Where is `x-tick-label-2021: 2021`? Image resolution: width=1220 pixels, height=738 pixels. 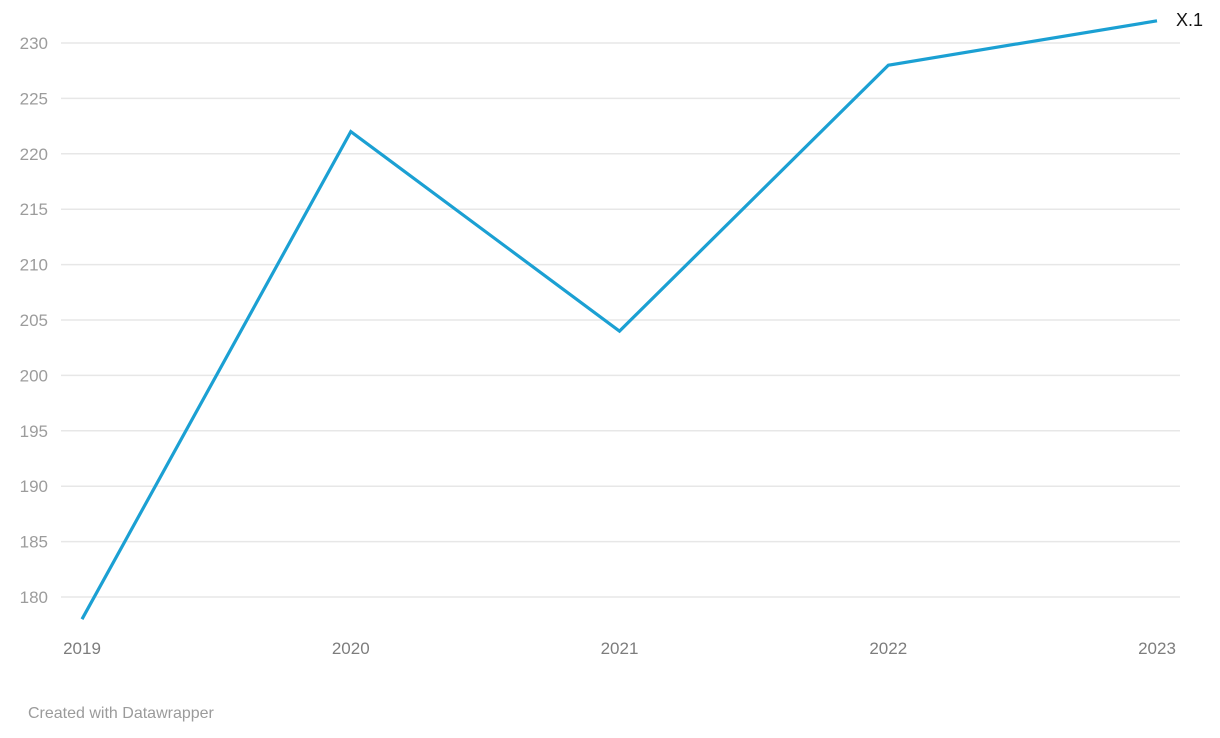 x-tick-label-2021: 2021 is located at coordinates (620, 648).